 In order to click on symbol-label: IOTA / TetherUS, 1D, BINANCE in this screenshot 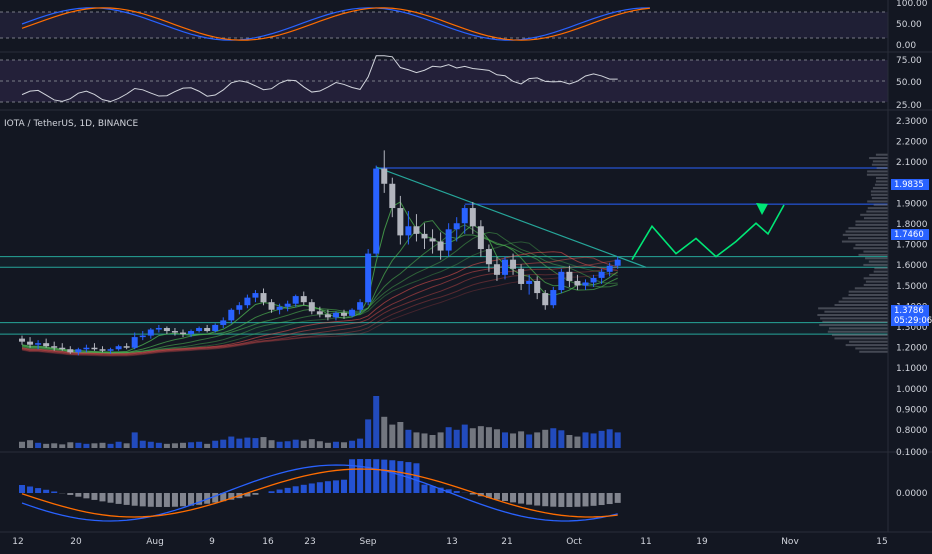, I will do `click(71, 124)`.